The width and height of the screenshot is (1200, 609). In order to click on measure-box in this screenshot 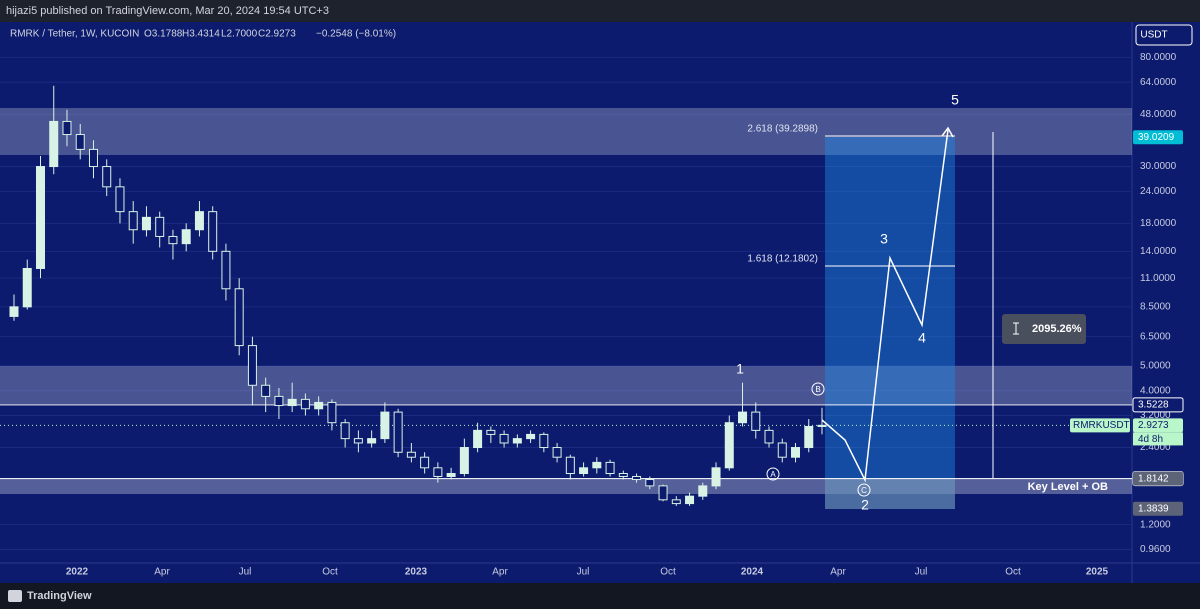, I will do `click(1044, 329)`.